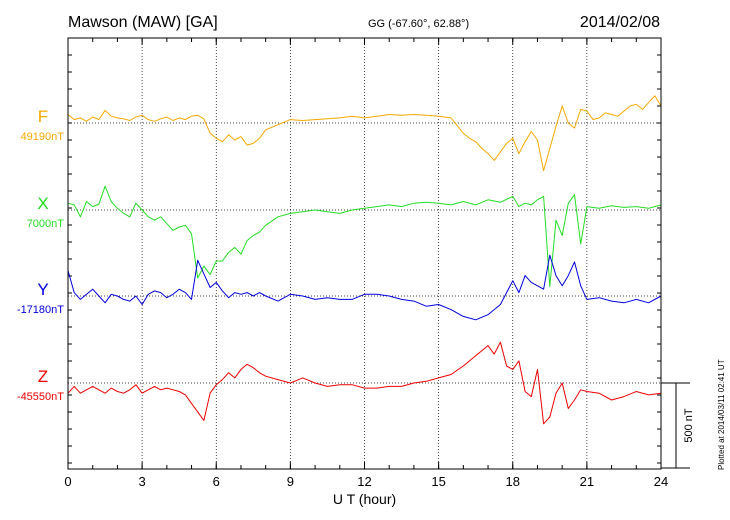  What do you see at coordinates (40, 255) in the screenshot?
I see `component-labels: F 49190nT X 7000nT Y -17180nT Z -45550nT` at bounding box center [40, 255].